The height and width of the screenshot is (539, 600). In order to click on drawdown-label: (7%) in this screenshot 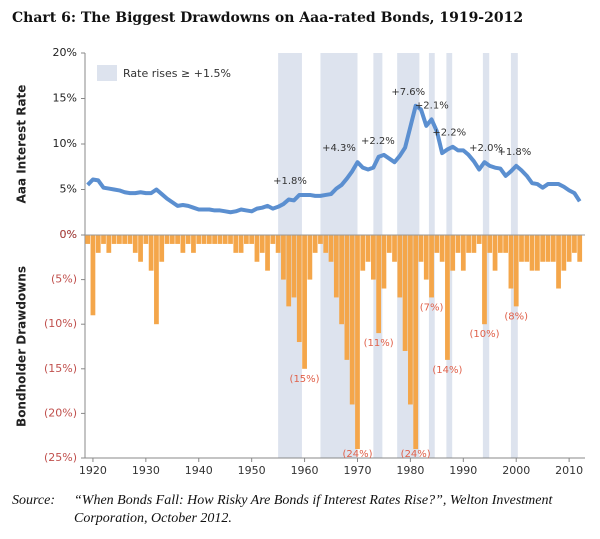, I will do `click(432, 307)`.